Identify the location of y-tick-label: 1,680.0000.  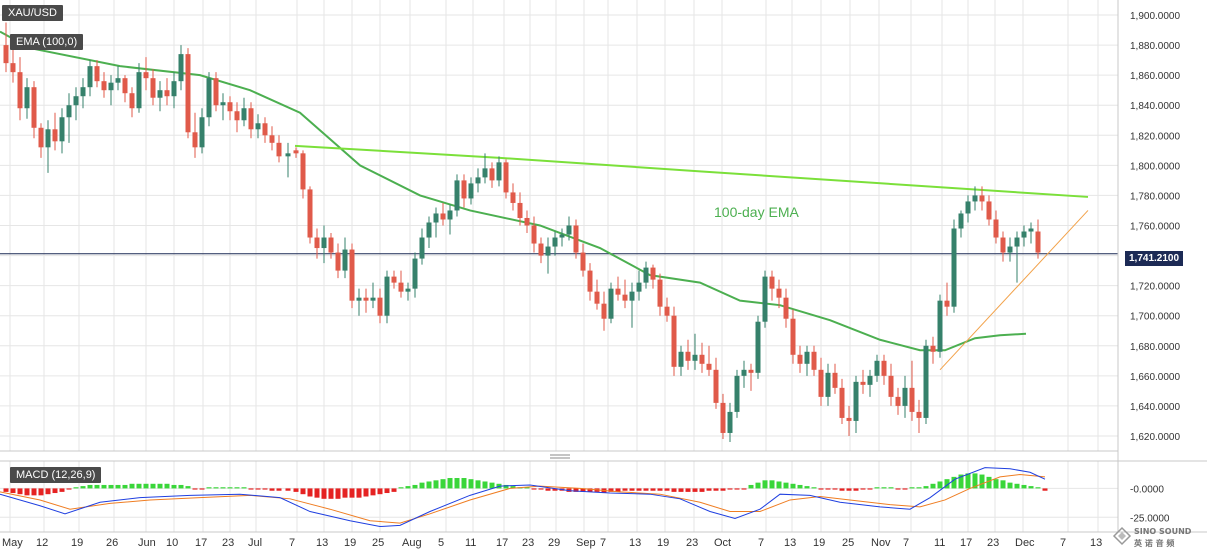
(1155, 347).